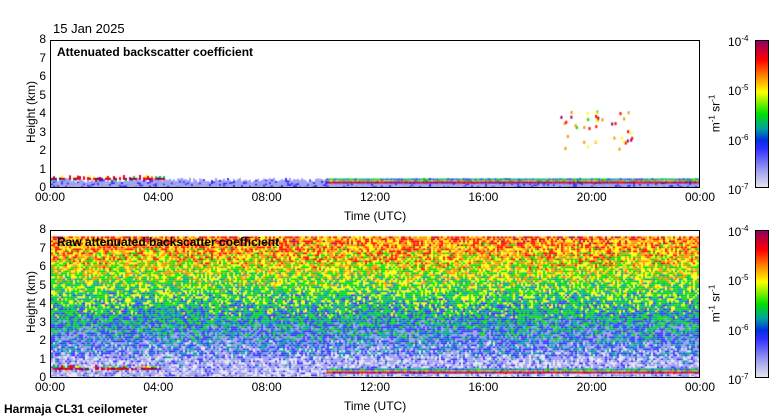 This screenshot has width=780, height=420. What do you see at coordinates (76, 409) in the screenshot?
I see `instrument-label: Harmaja CL31 ceilometer` at bounding box center [76, 409].